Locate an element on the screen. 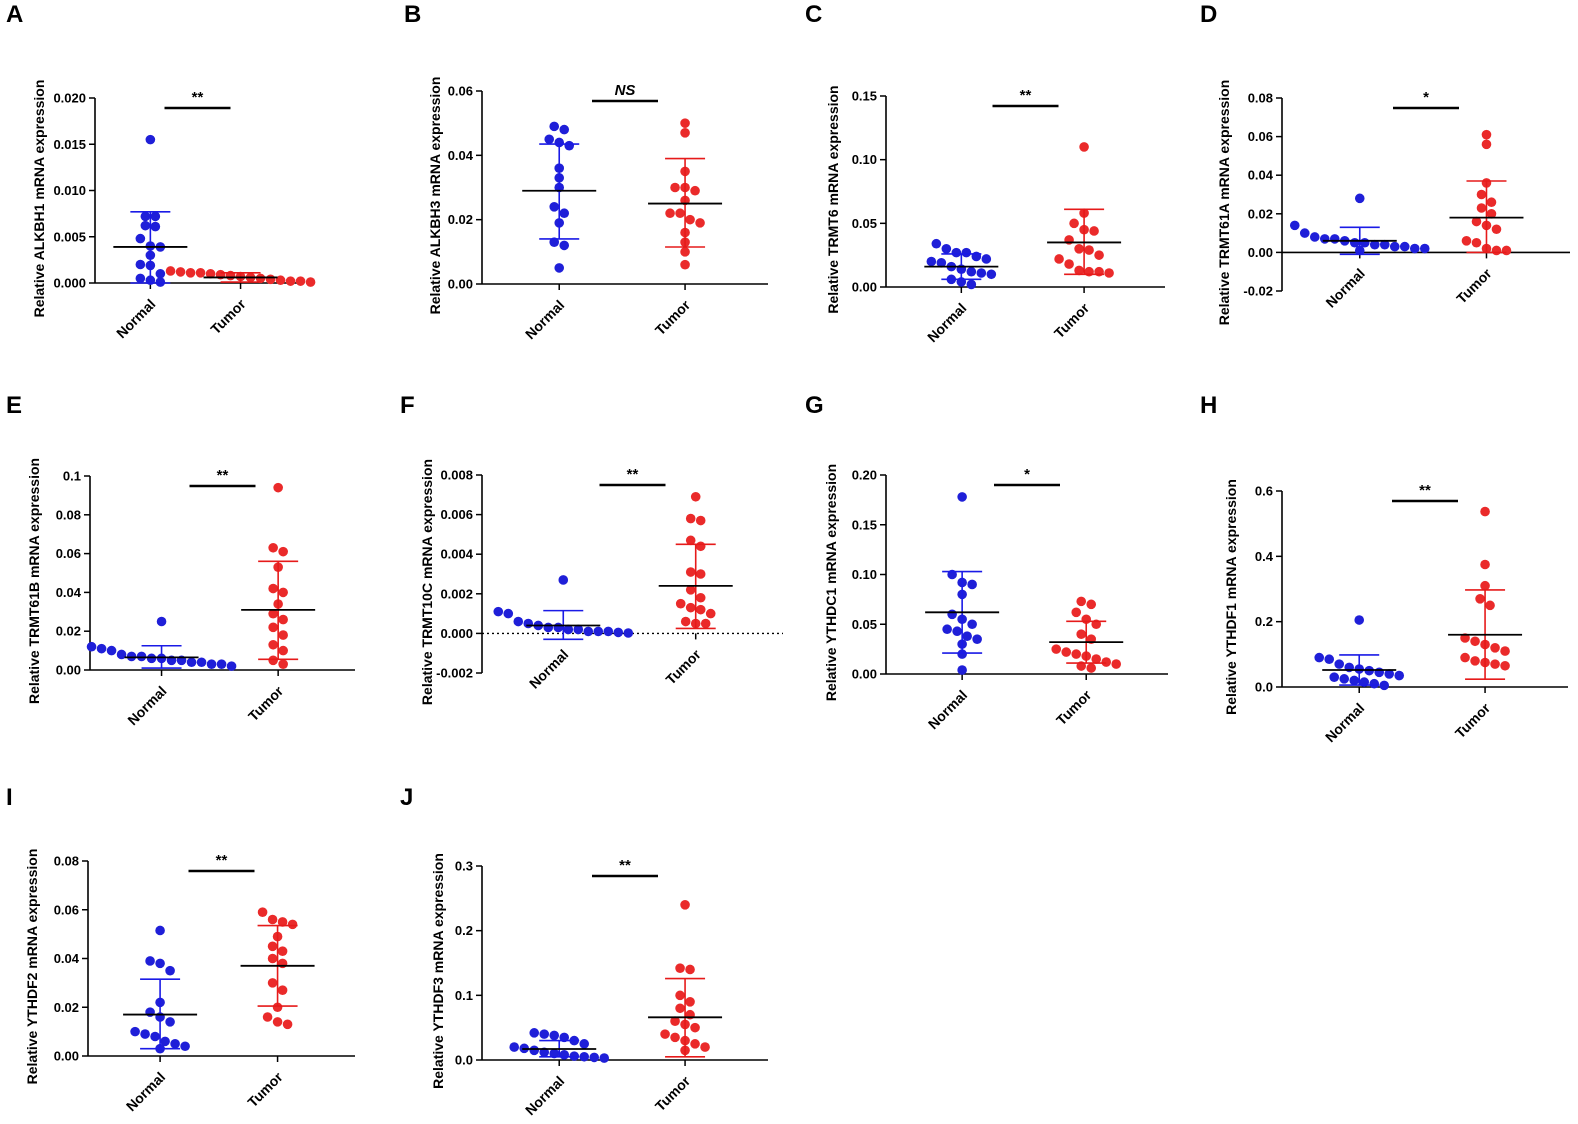 Image resolution: width=1578 pixels, height=1124 pixels. y-tick-label: 0.1 is located at coordinates (72, 476).